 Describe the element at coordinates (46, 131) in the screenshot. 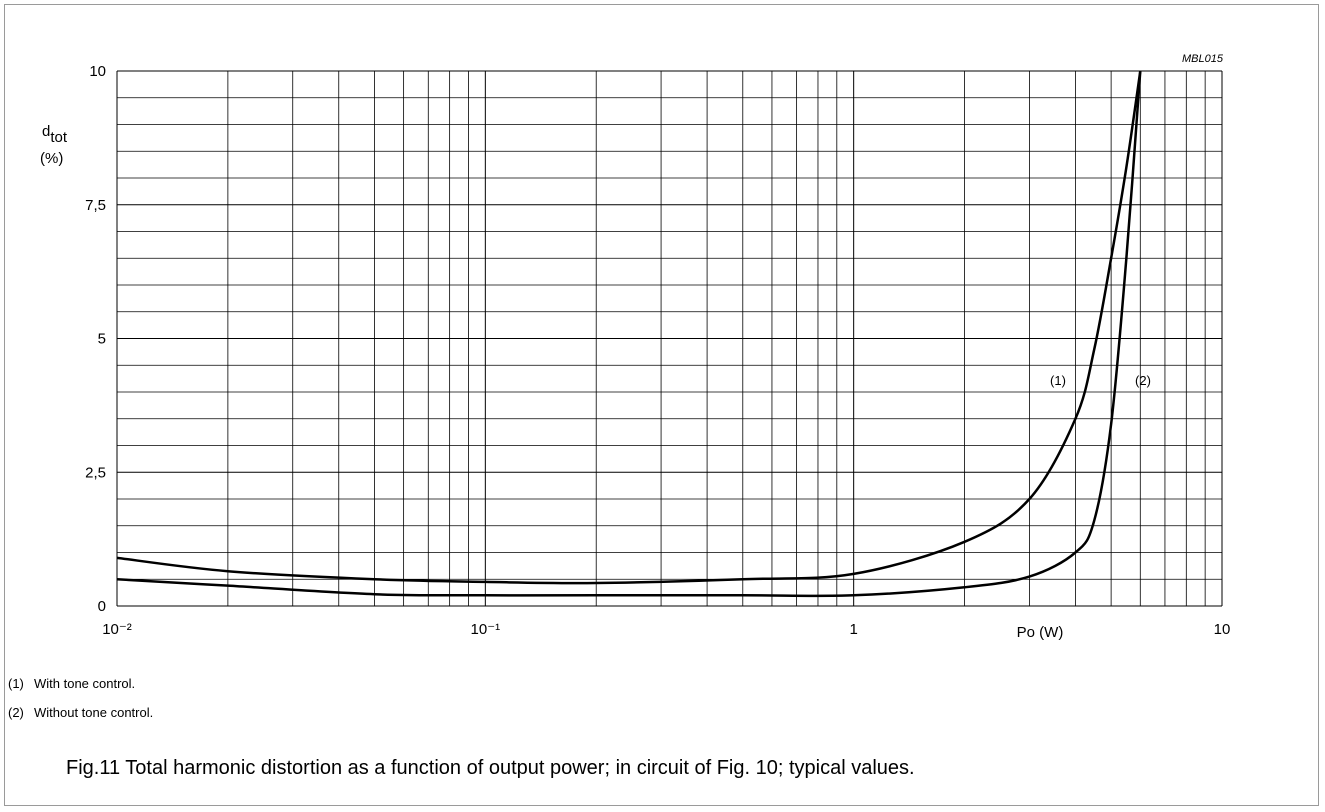

I see `y-label-symbol: d` at that location.